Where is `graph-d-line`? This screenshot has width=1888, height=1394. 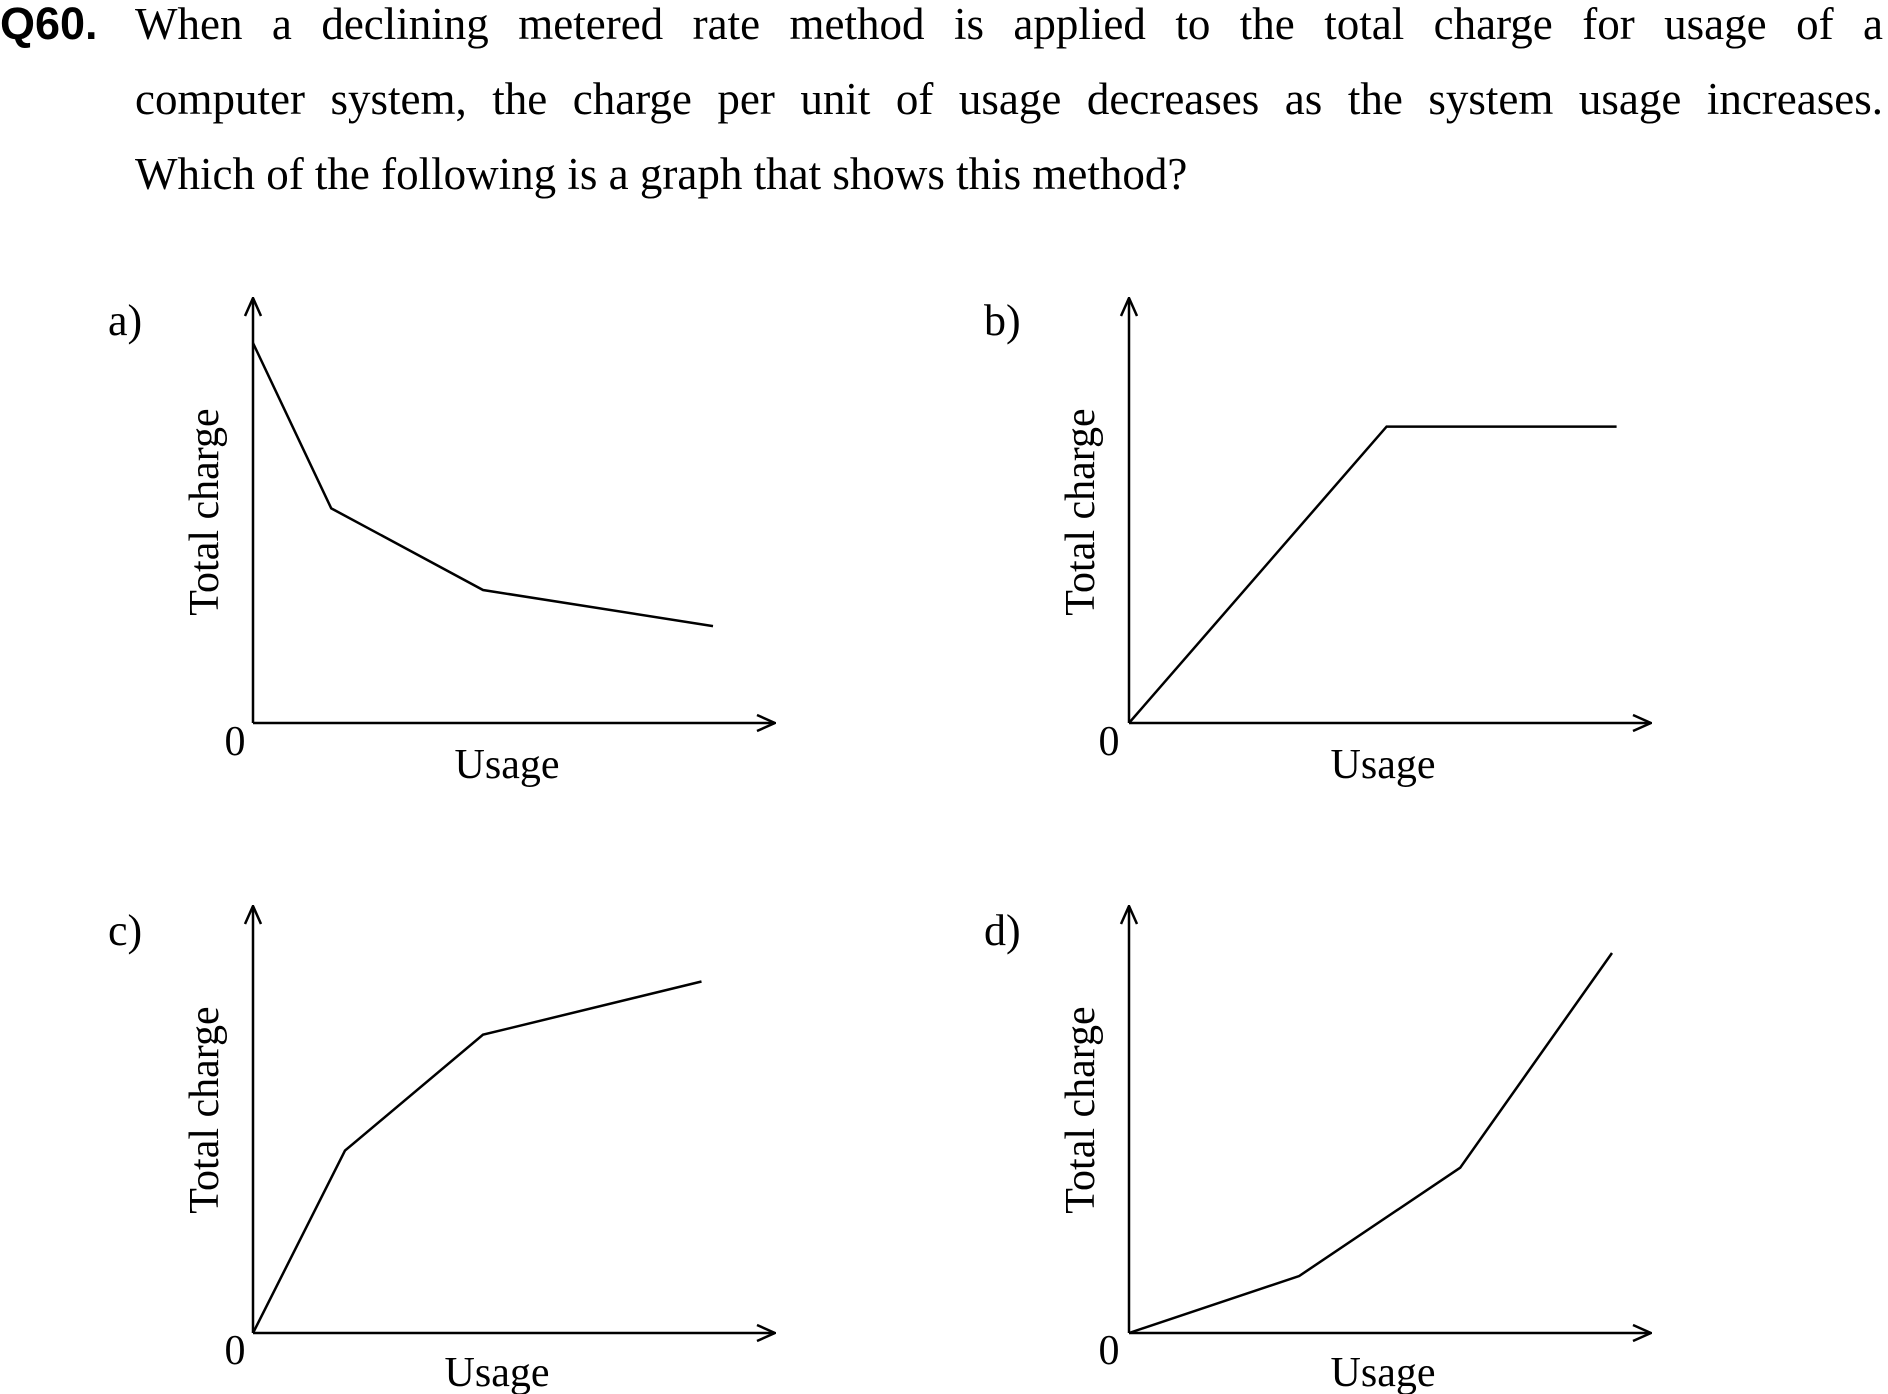
graph-d-line is located at coordinates (1371, 1143).